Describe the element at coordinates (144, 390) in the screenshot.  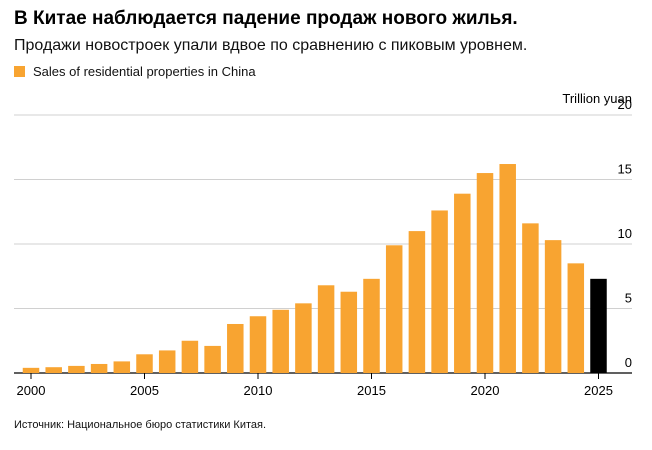
I see `x-tick-label-2005: 2005` at that location.